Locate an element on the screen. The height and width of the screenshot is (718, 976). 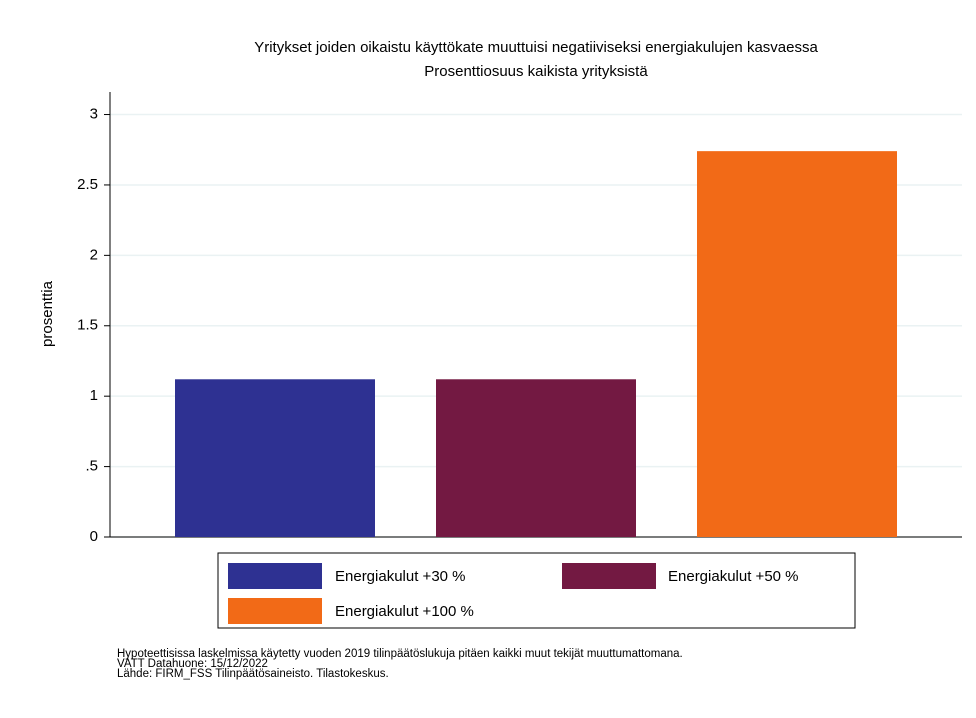
legend-label: Energiakulut +50 % is located at coordinates (733, 576).